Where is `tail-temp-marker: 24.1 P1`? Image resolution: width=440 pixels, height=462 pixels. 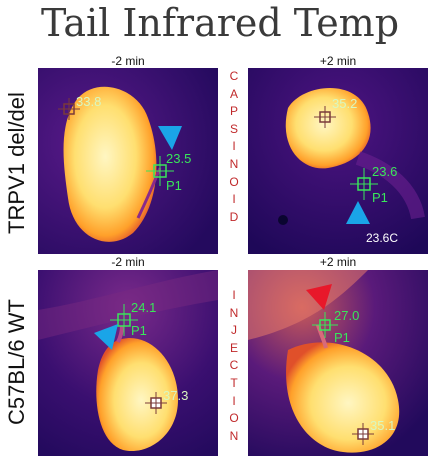
tail-temp-marker: 24.1 P1 is located at coordinates (133, 319).